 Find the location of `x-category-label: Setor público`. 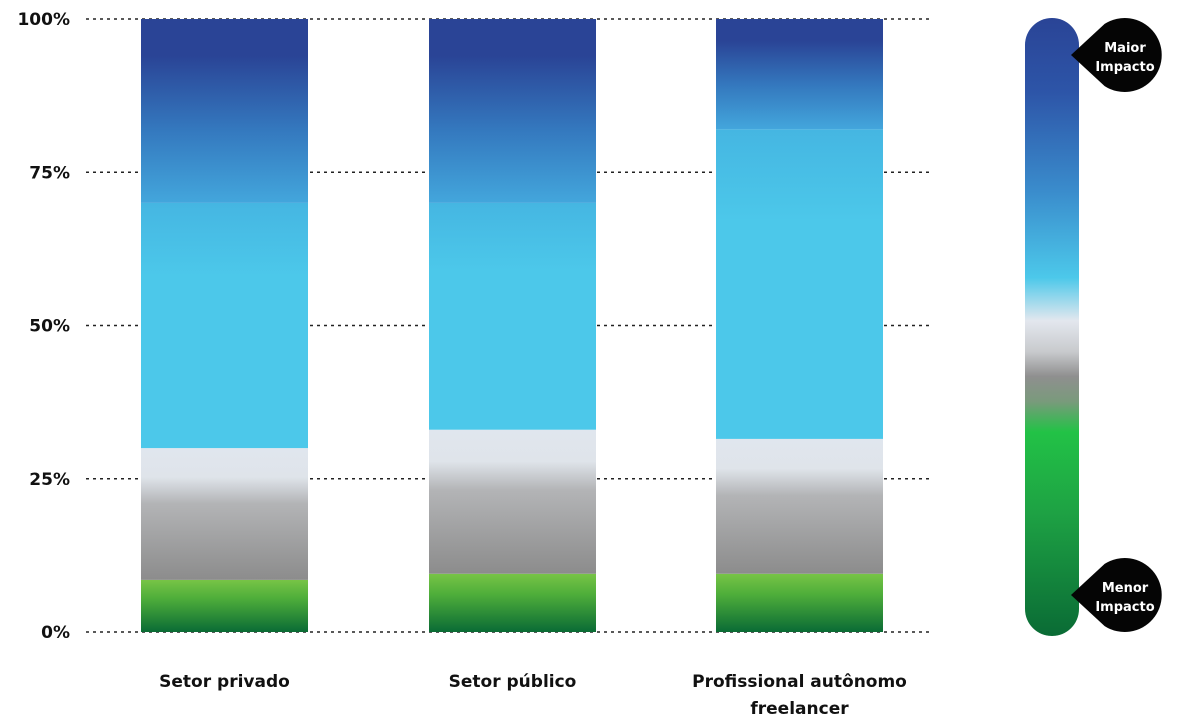

x-category-label: Setor público is located at coordinates (513, 682).